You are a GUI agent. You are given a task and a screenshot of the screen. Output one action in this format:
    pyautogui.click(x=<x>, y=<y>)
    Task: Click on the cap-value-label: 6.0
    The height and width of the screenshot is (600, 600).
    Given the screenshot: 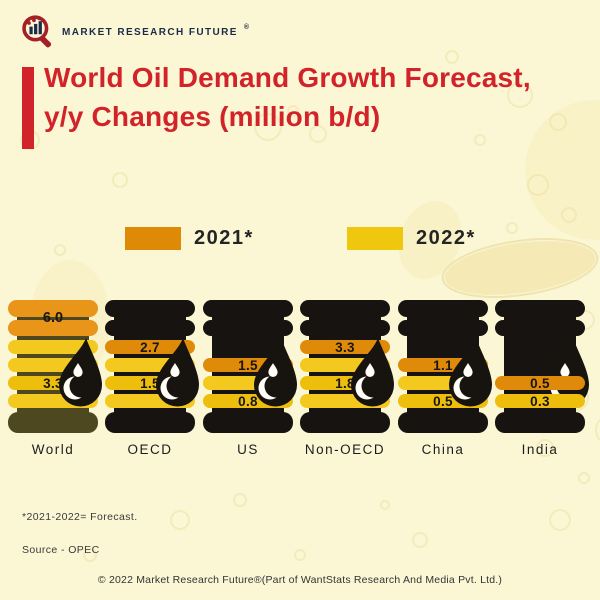 What is the action you would take?
    pyautogui.click(x=53, y=318)
    